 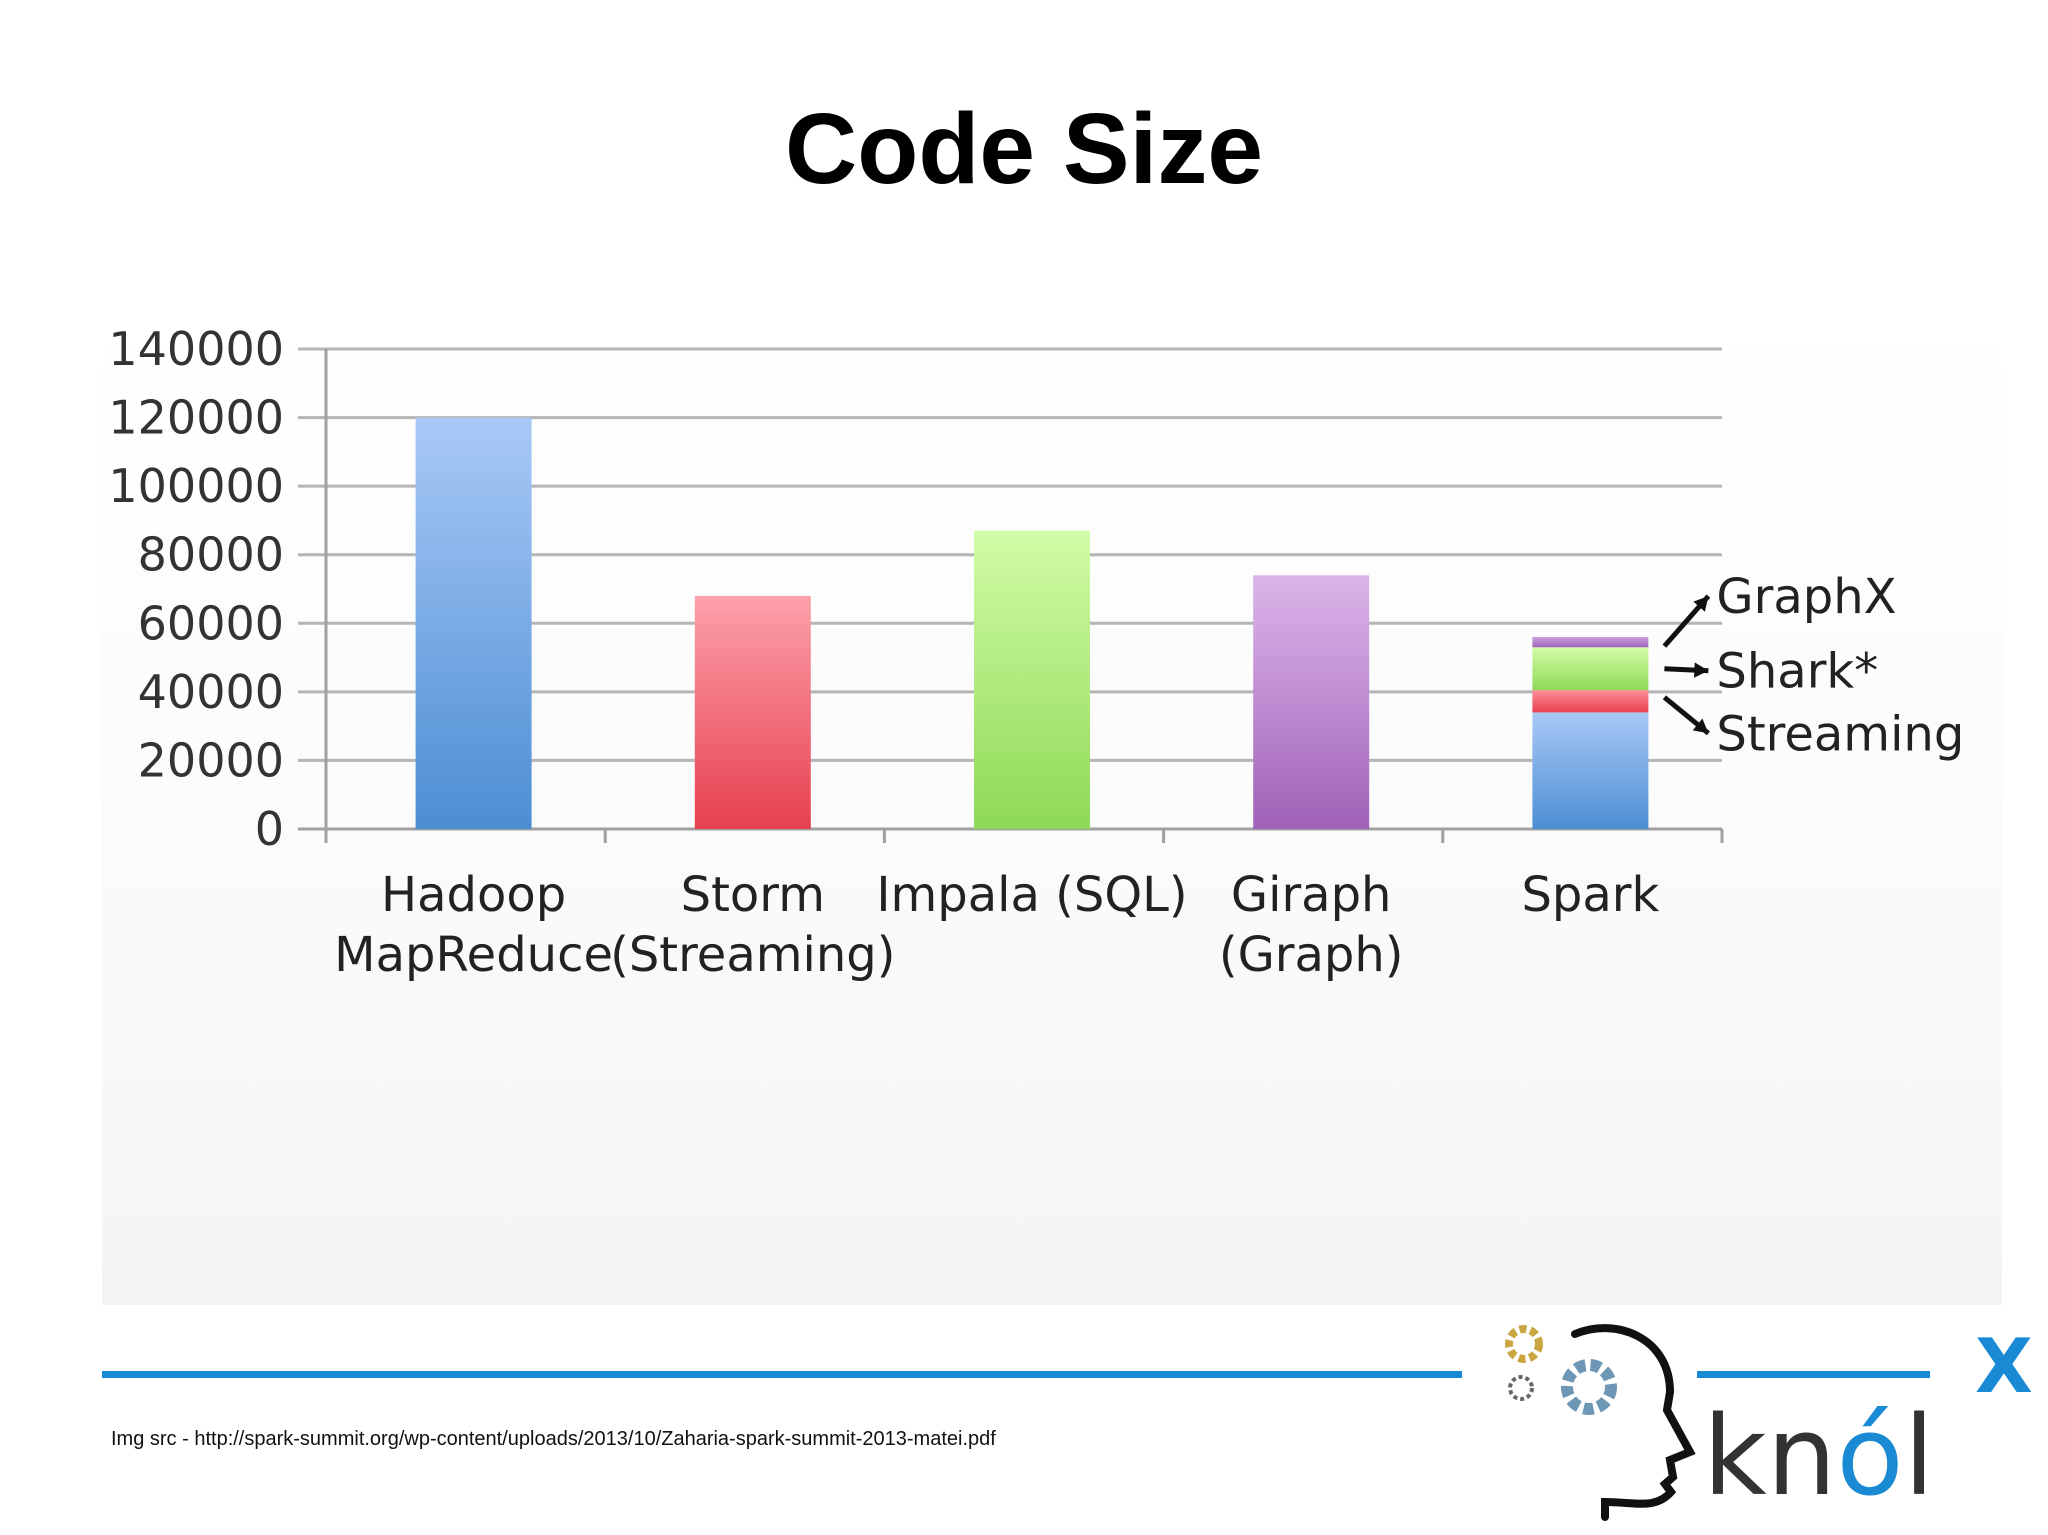 What do you see at coordinates (1797, 672) in the screenshot?
I see `annotation-label: Shark*` at bounding box center [1797, 672].